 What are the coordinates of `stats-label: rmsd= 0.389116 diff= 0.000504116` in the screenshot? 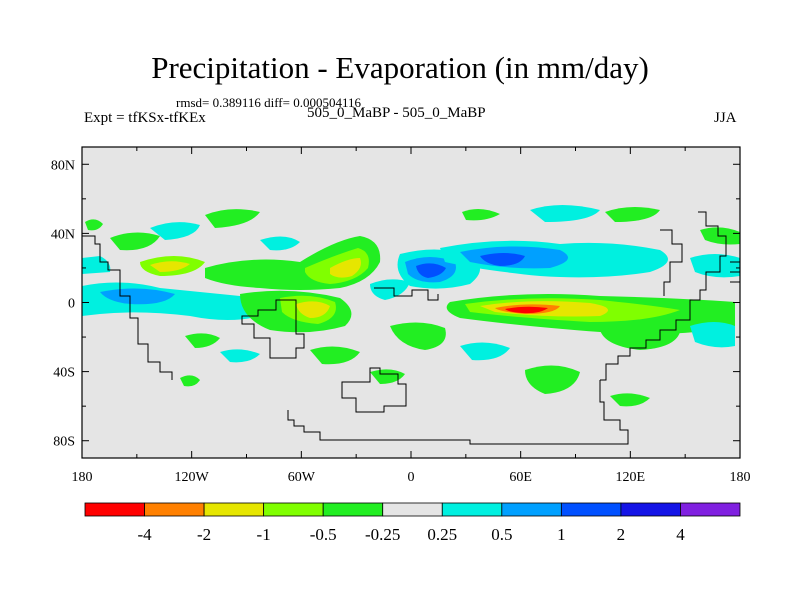 It's located at (268, 102).